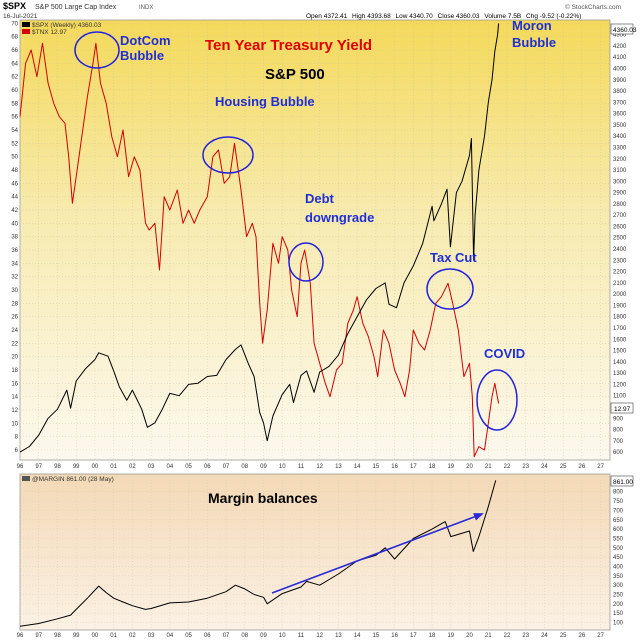  I want to click on legend-margin: @MARGIN 861.00 (28 May), so click(73, 479).